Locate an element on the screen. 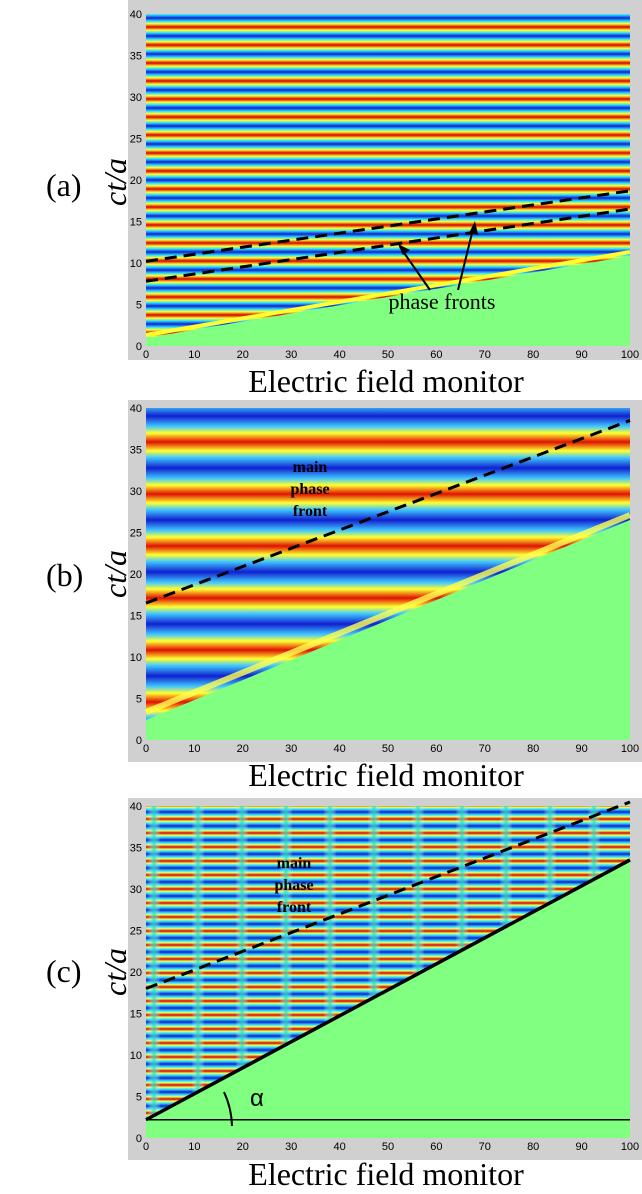  panel-a-y-tick-label: 20 is located at coordinates (136, 181).